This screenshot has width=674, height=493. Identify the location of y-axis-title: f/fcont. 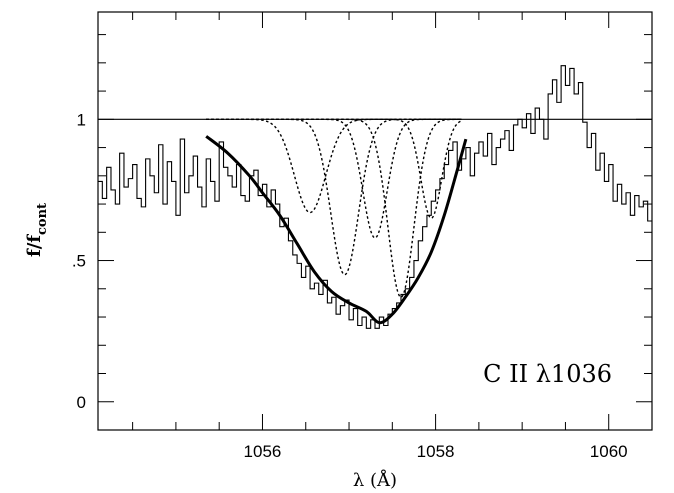
(37, 230).